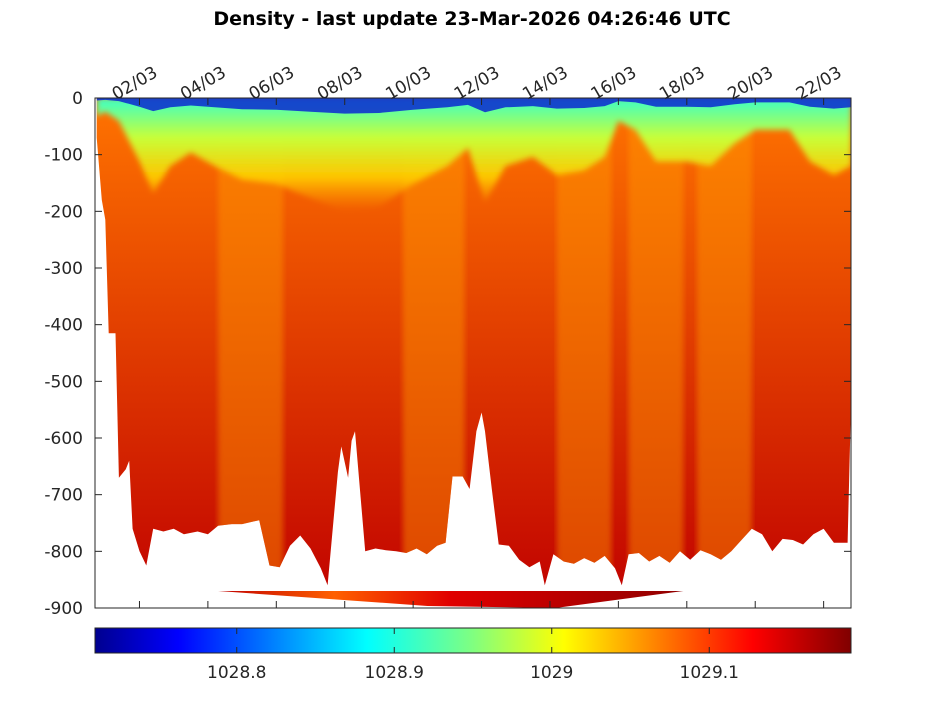 This screenshot has width=945, height=709. I want to click on y-tick-label: -400, so click(63, 326).